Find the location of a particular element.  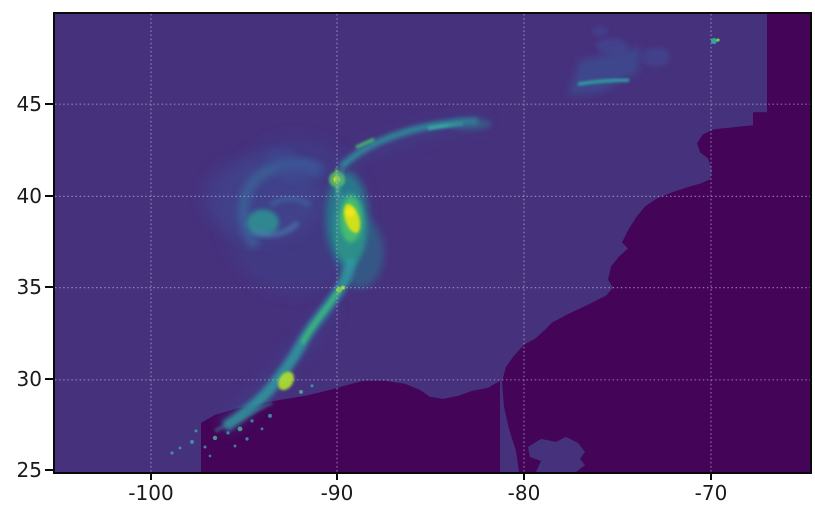

northeast-fan-arc is located at coordinates (603, 82).